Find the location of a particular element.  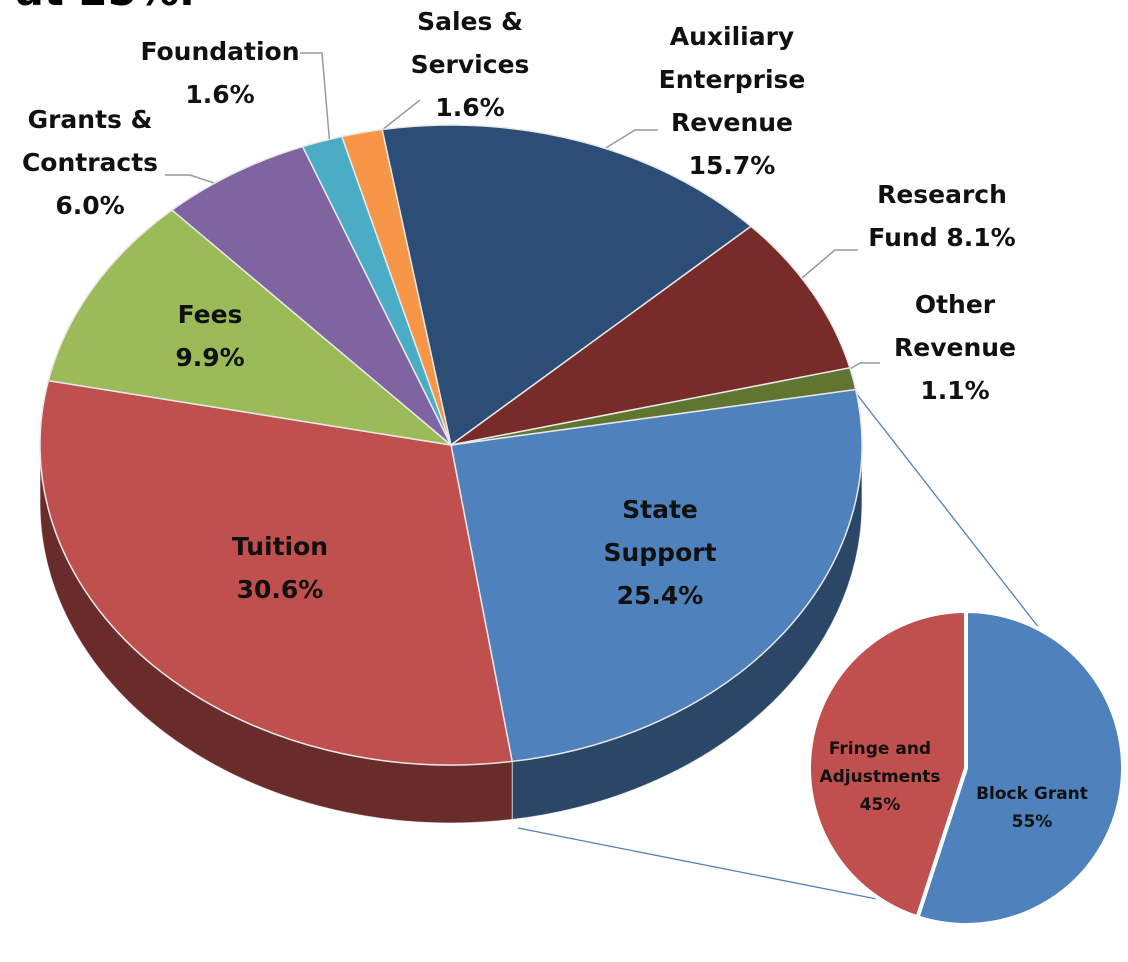

slice-name: State Support is located at coordinates (660, 531).